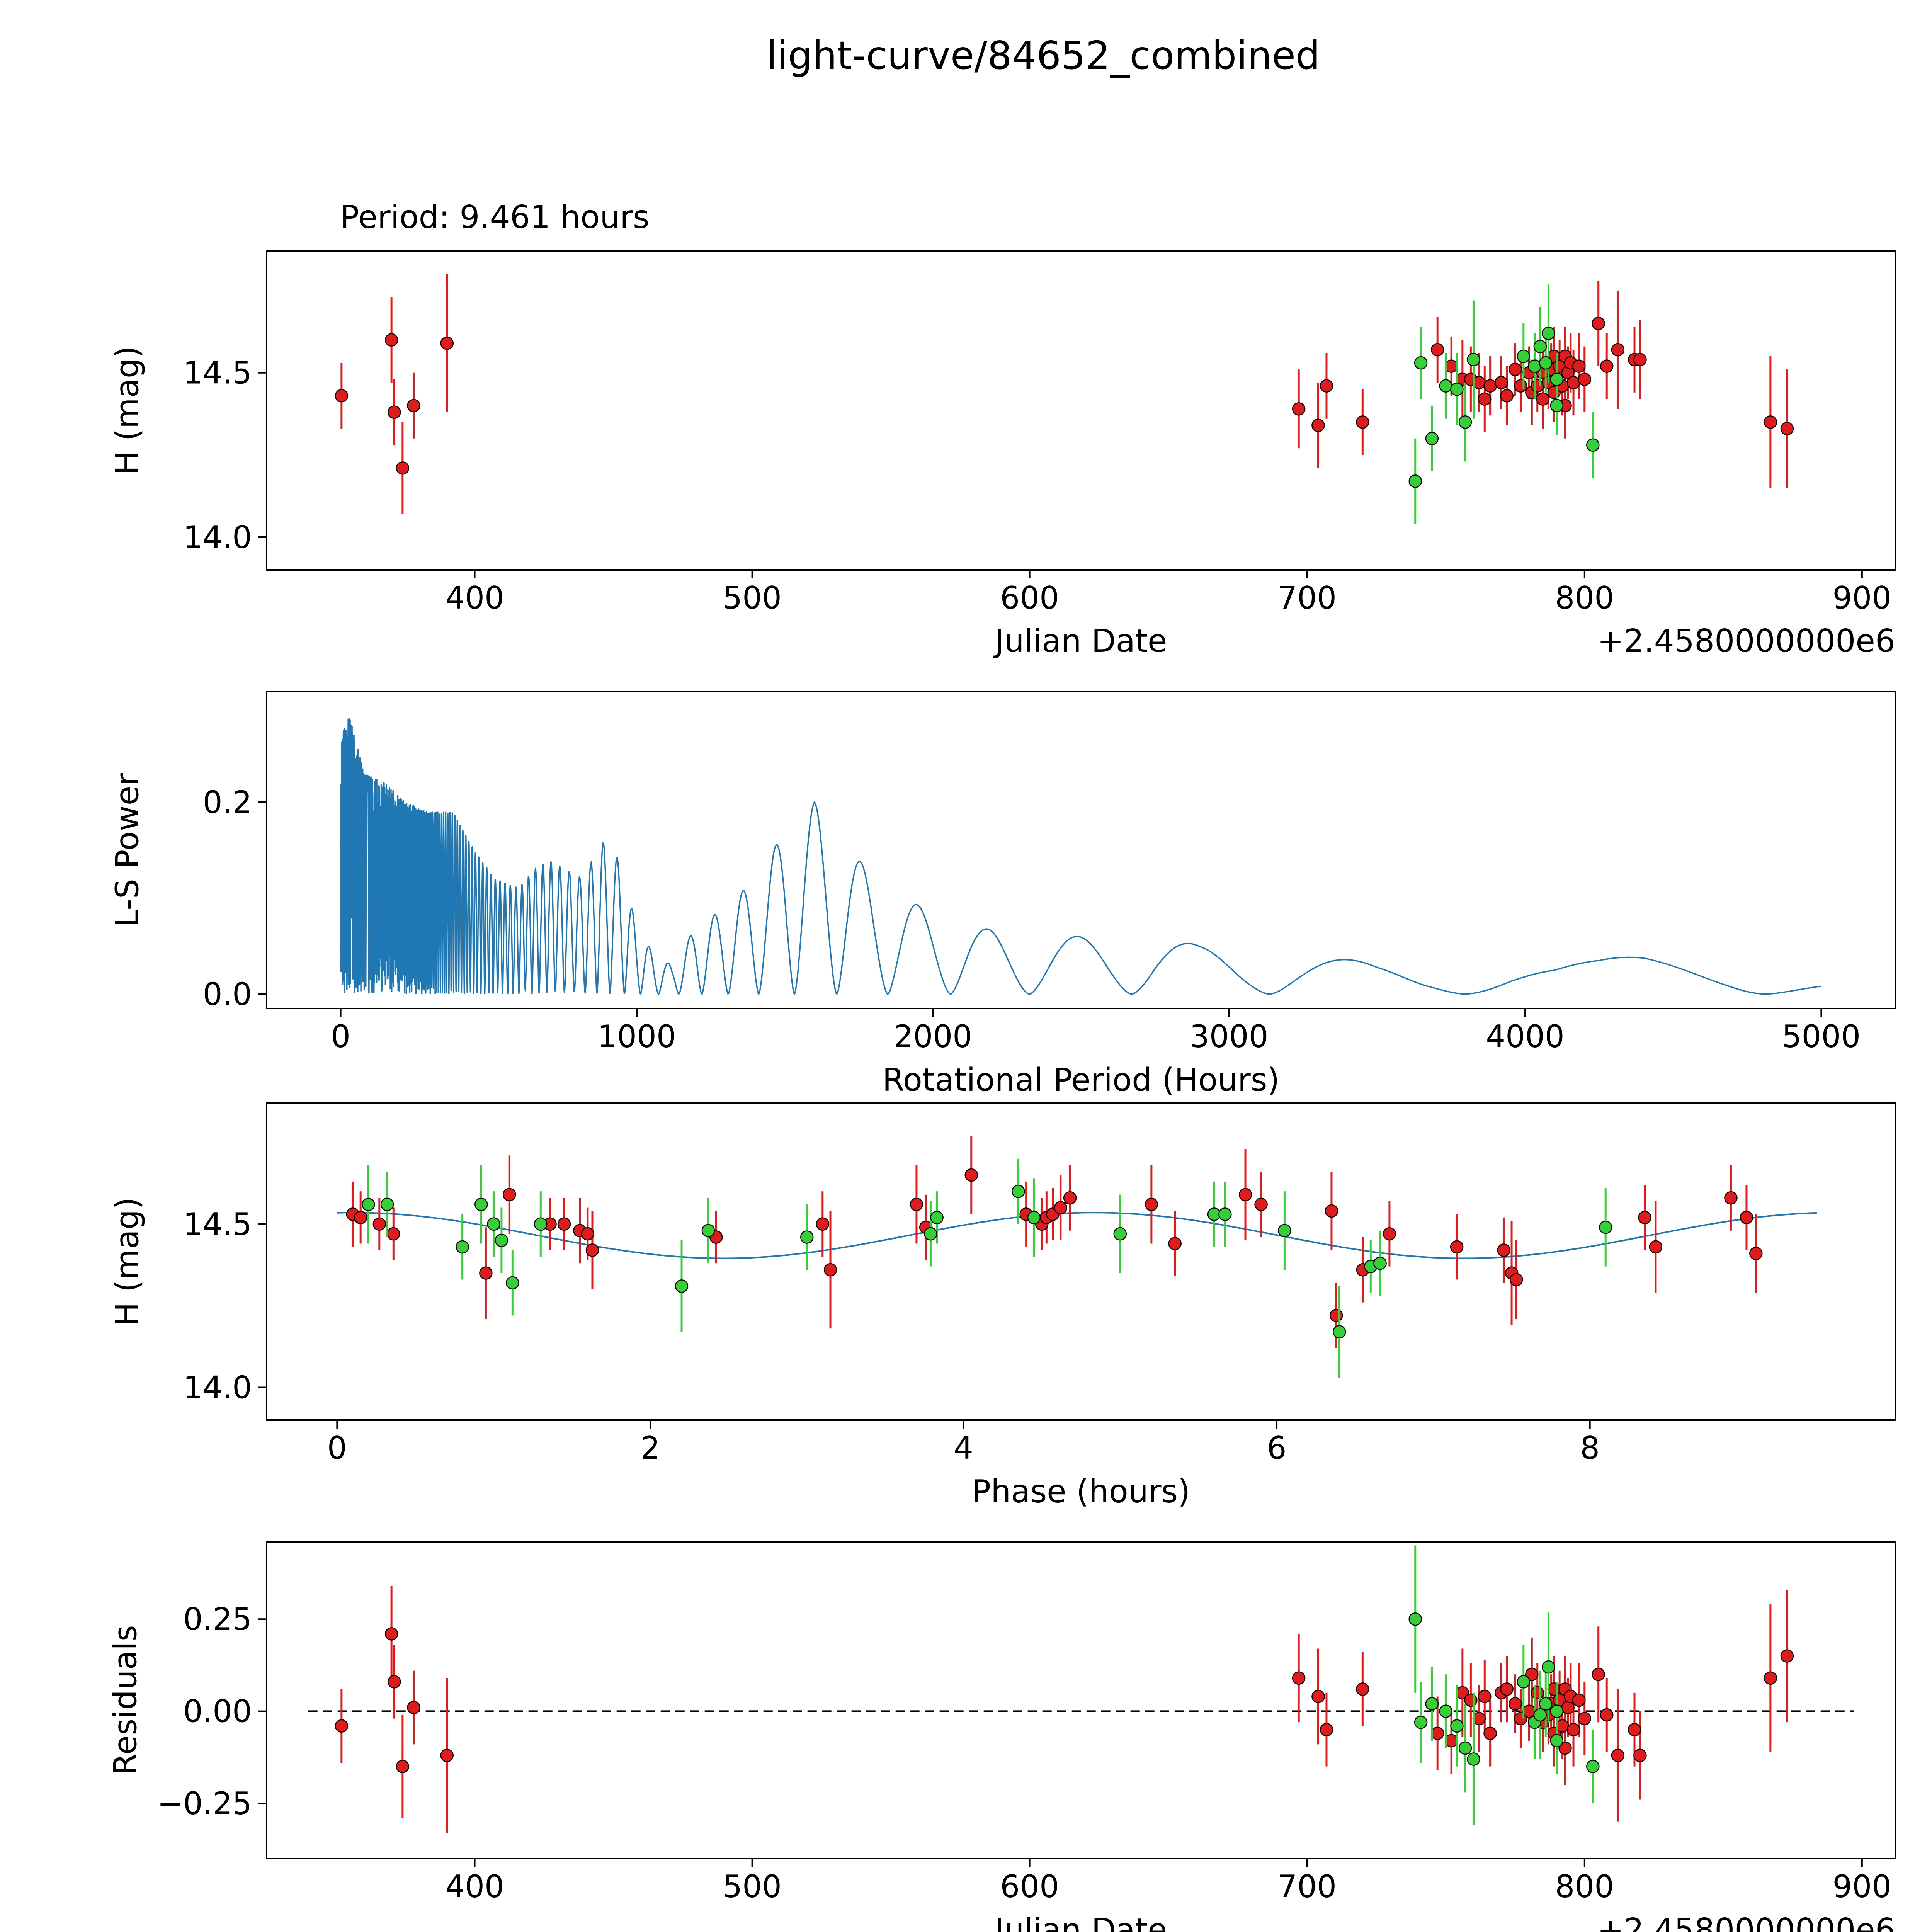  What do you see at coordinates (205, 1803) in the screenshot?
I see `y-tick-label: −0.25` at bounding box center [205, 1803].